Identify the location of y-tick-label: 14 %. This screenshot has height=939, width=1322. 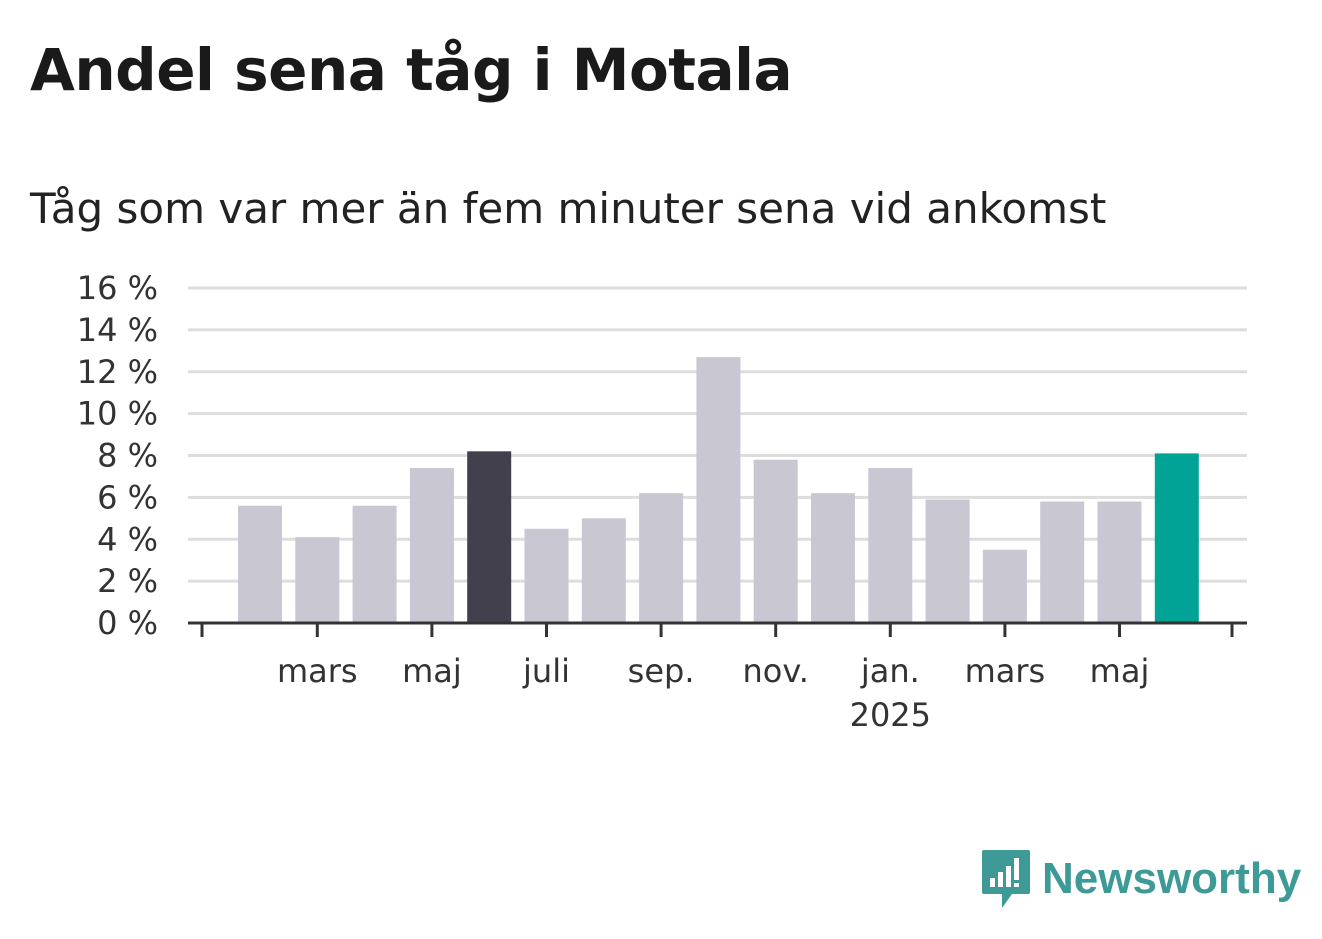
(117, 330).